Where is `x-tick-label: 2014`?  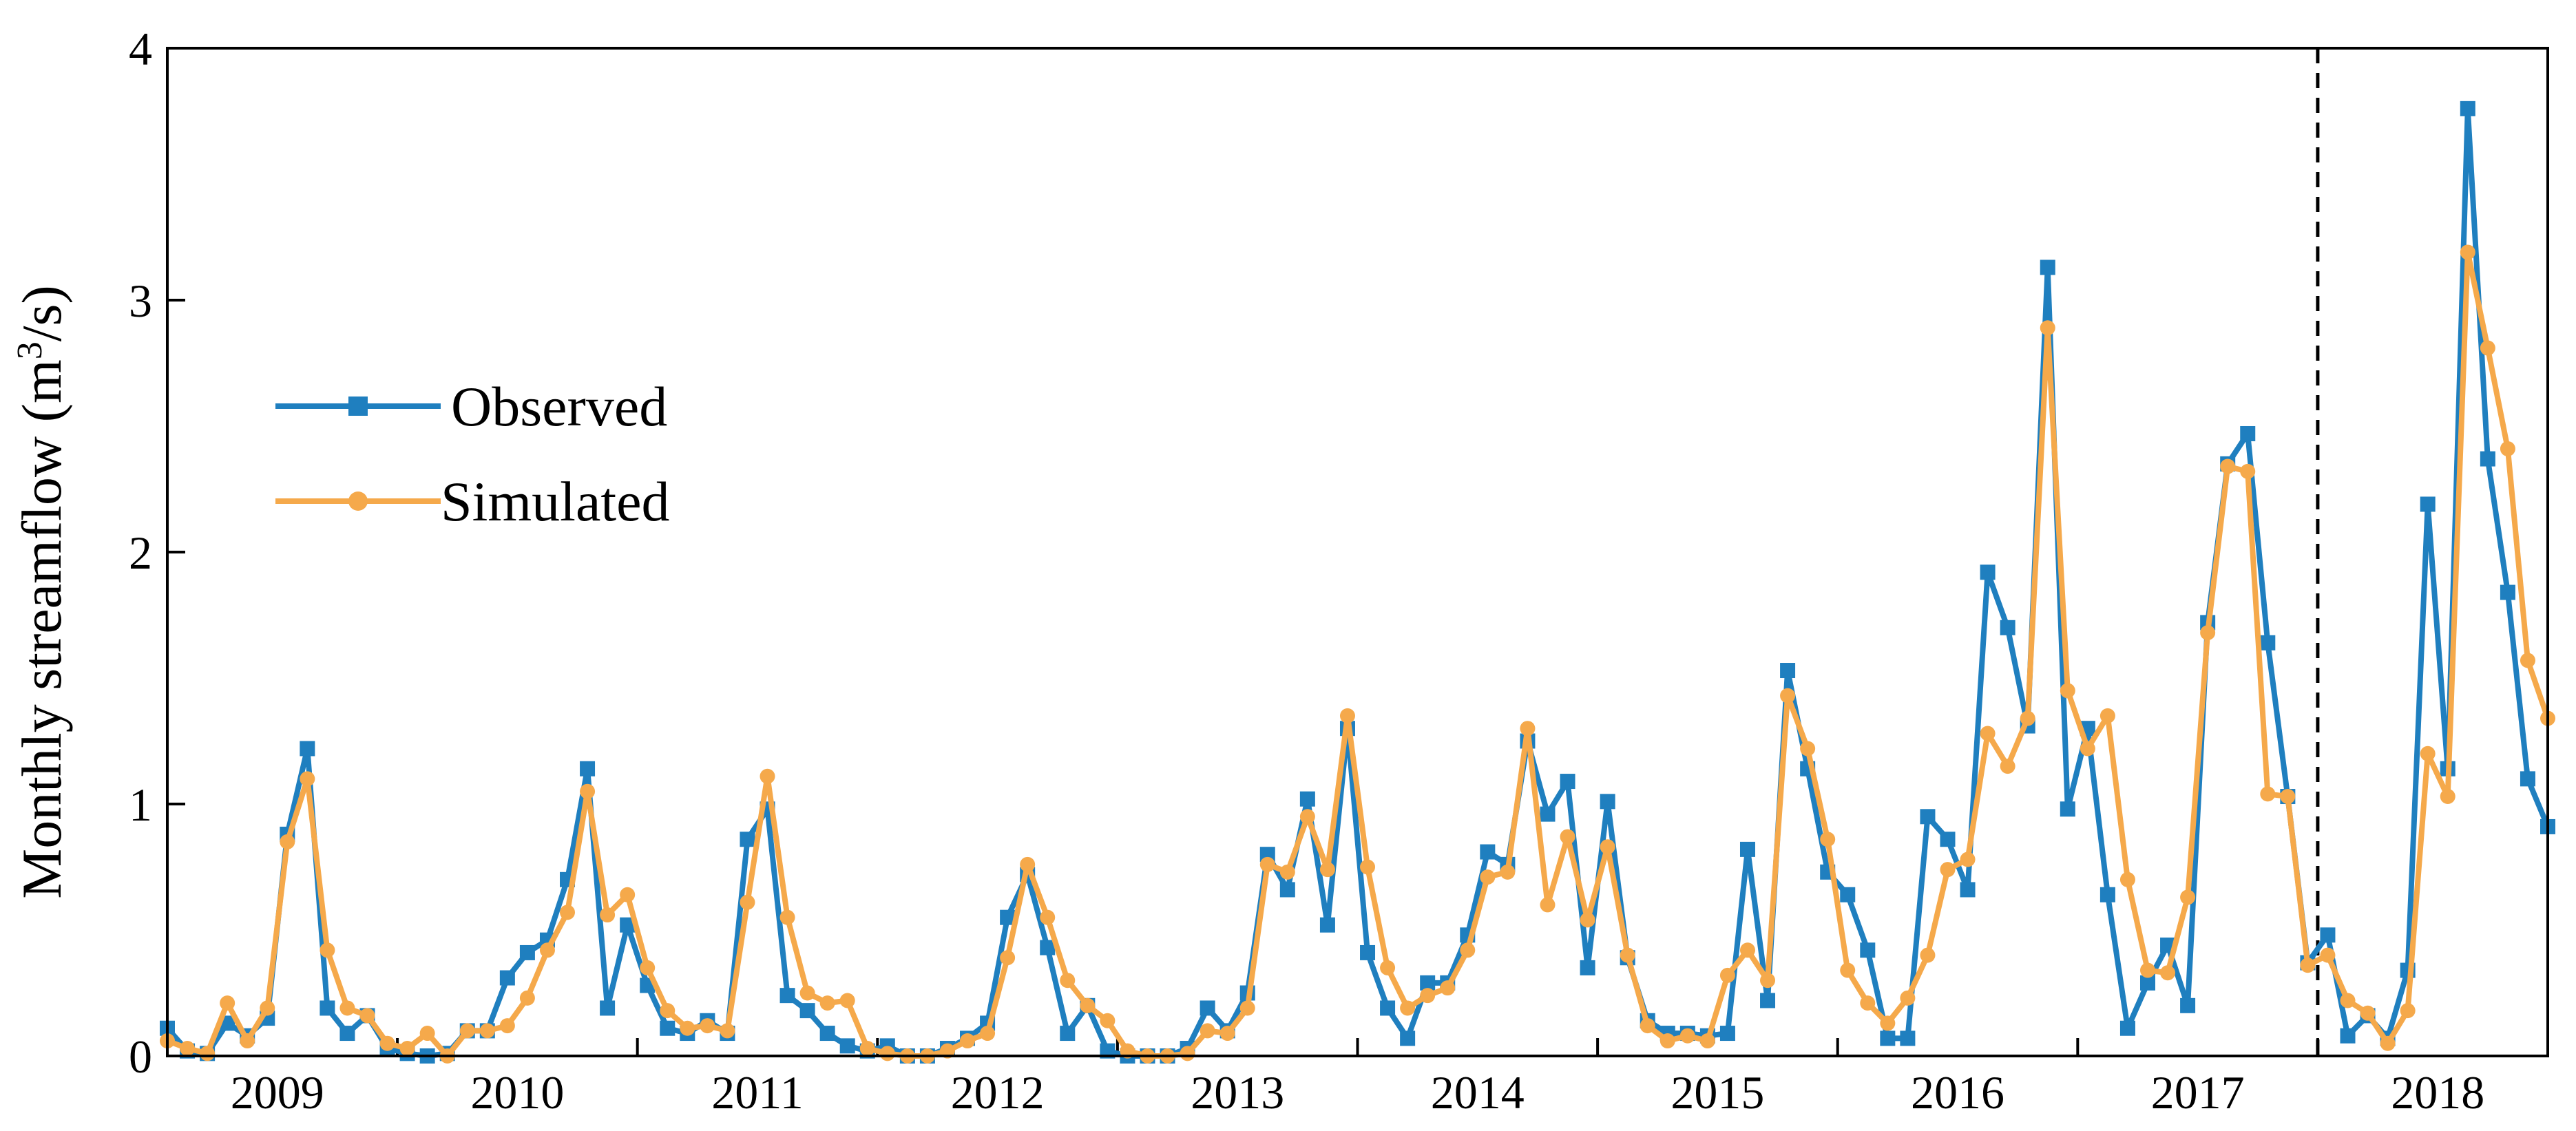
x-tick-label: 2014 is located at coordinates (1478, 1092).